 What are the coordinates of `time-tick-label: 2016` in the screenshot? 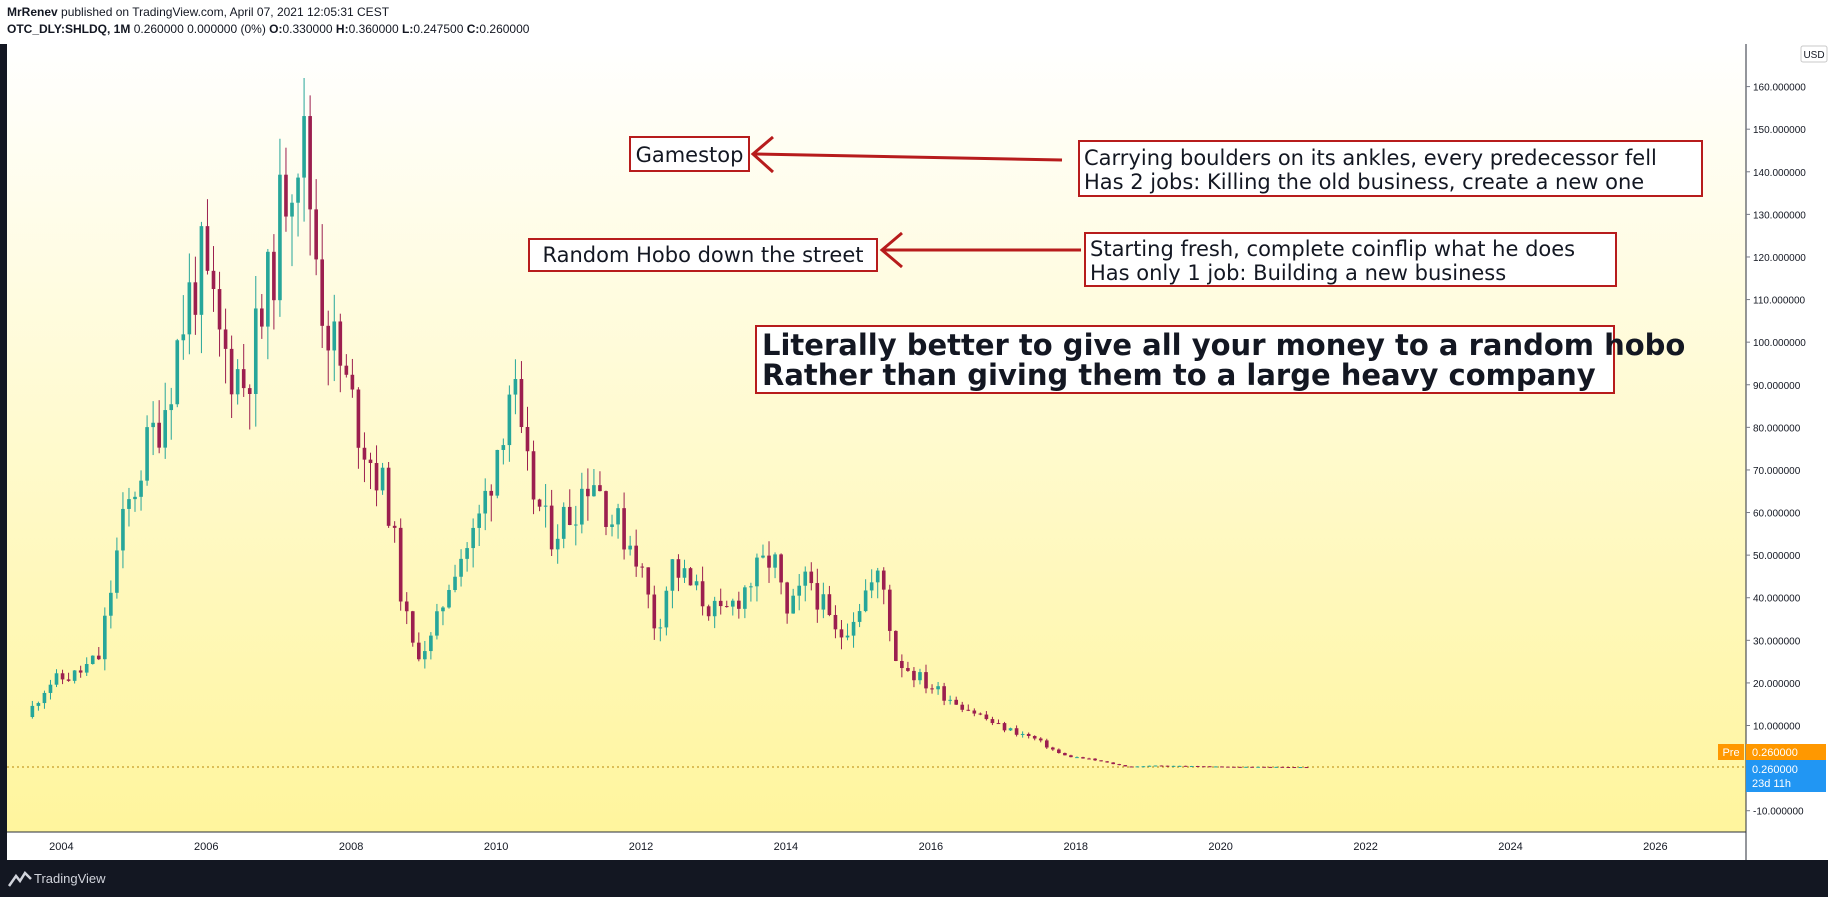 It's located at (931, 847).